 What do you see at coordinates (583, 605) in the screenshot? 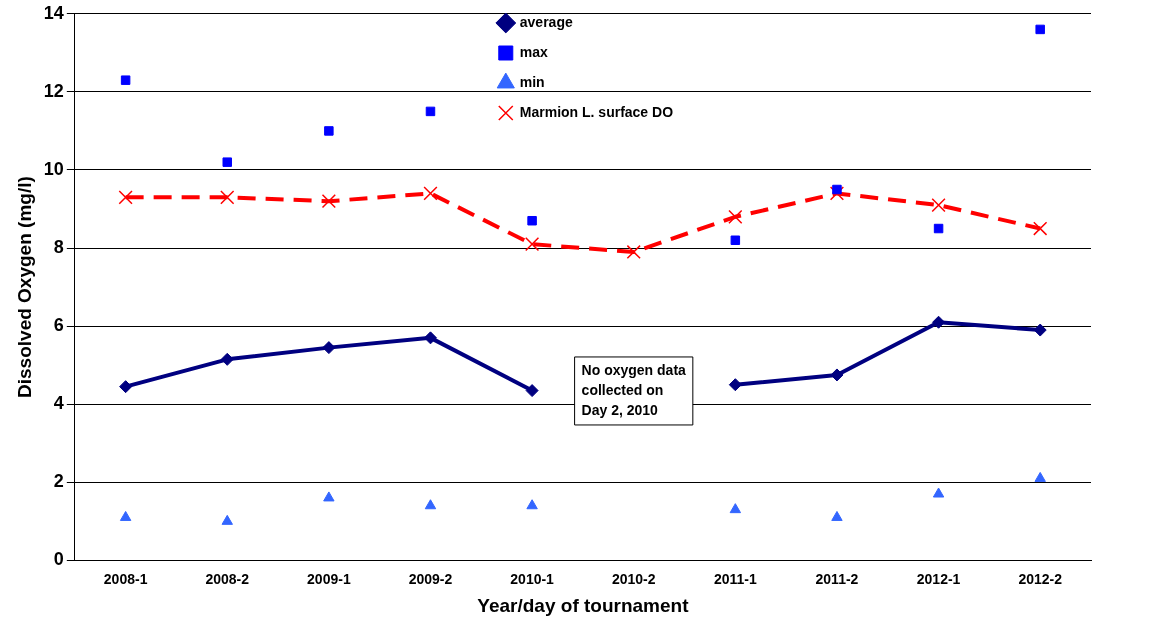
I see `x-axis-title: Year/day of tournament` at bounding box center [583, 605].